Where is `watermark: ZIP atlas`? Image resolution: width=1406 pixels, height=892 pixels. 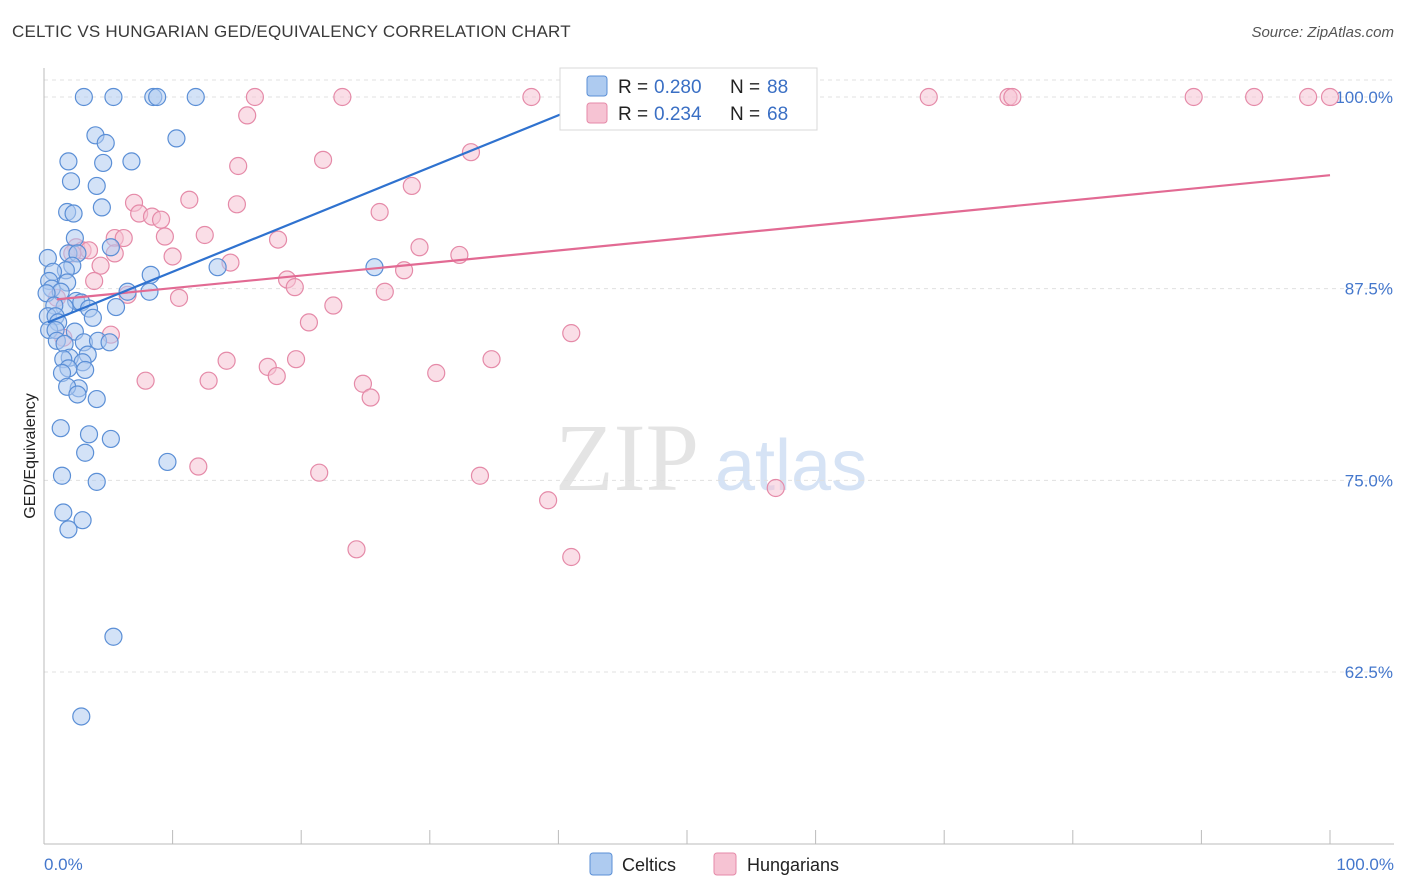
watermark: ZIP atlas is located at coordinates (711, 457).